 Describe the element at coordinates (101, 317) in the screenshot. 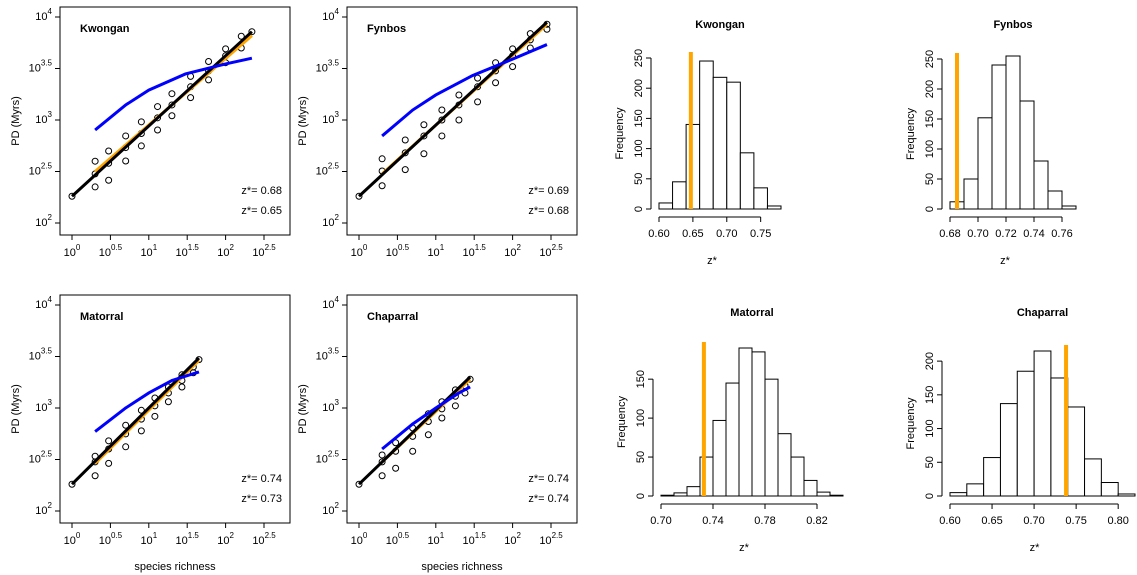

I see `chart-title: Matorral` at that location.